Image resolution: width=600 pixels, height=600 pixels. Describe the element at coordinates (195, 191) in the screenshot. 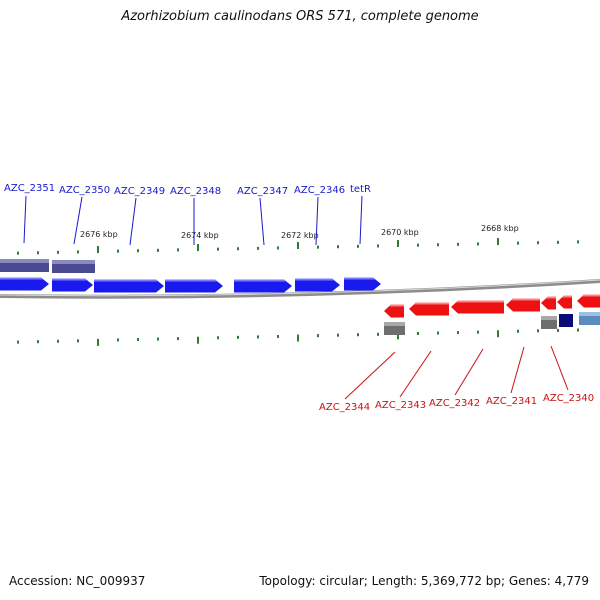

I see `gene-label-azc2348: AZC_2348` at that location.